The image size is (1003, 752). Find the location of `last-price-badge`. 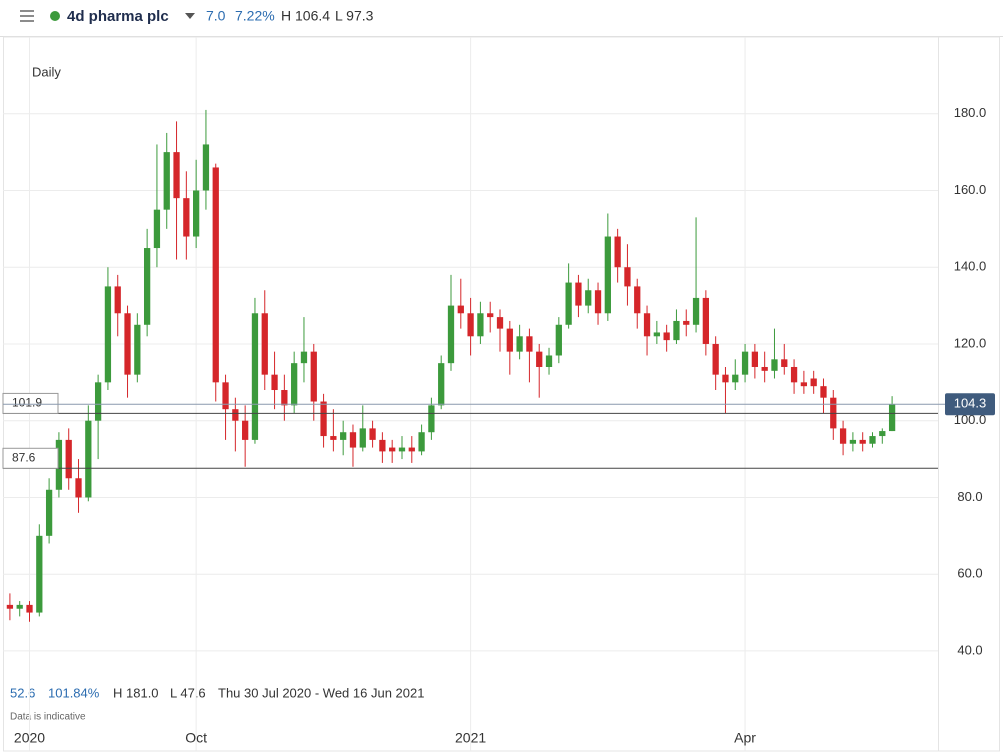

last-price-badge is located at coordinates (970, 404).